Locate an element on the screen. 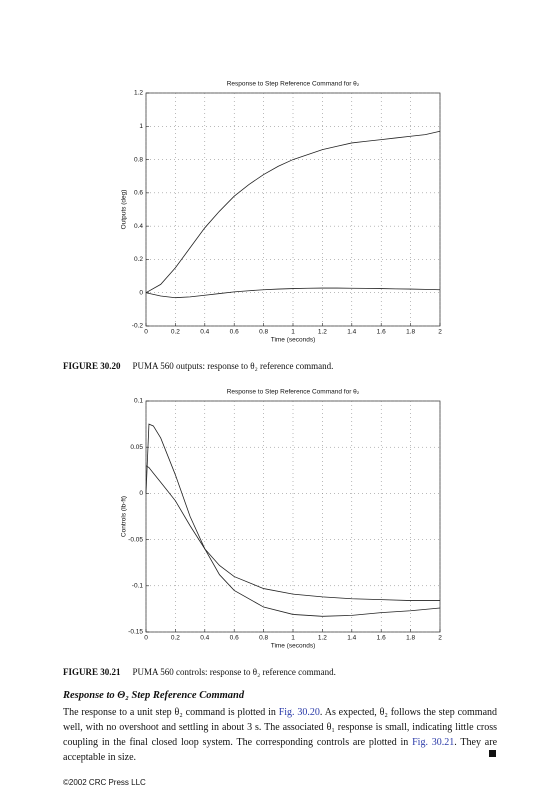  y-tick-label: 0.05 is located at coordinates (136, 447).